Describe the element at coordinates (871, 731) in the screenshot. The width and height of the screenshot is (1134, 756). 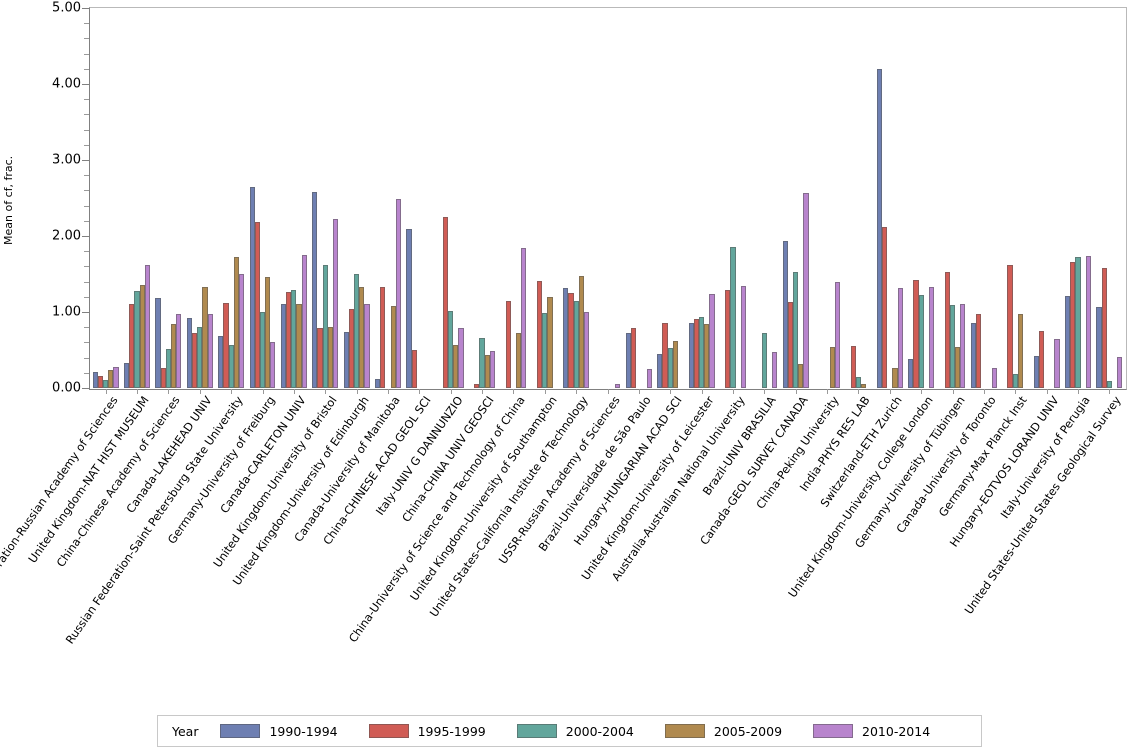
I see `legend-item: 2010-2014` at that location.